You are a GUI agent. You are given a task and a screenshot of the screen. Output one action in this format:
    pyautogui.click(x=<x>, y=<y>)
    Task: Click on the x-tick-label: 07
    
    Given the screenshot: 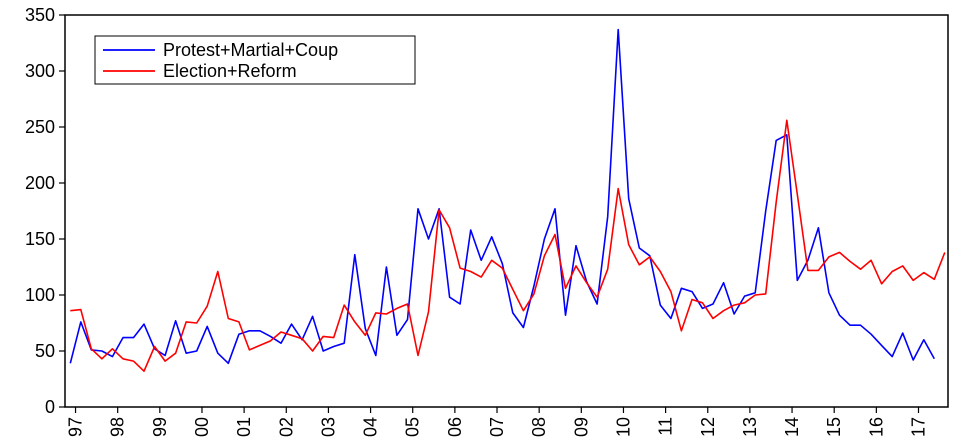 What is the action you would take?
    pyautogui.click(x=497, y=427)
    